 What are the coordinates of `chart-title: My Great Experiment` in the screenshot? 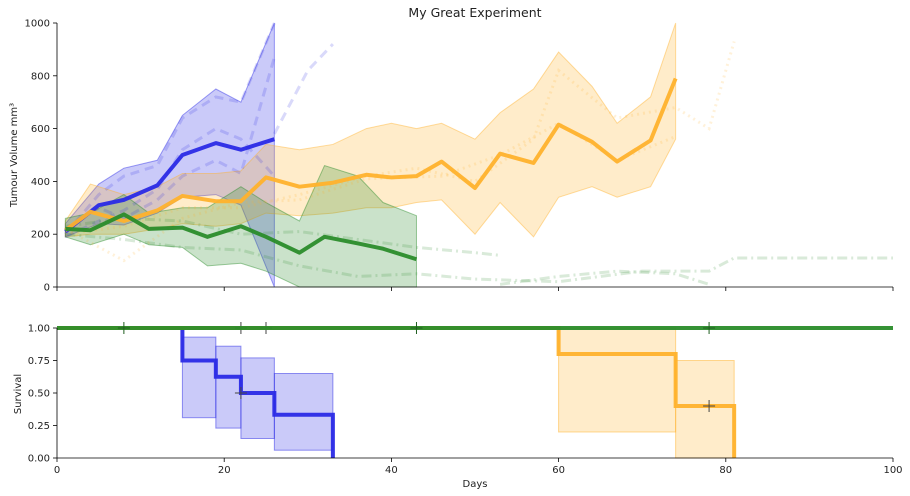 It's located at (474, 12).